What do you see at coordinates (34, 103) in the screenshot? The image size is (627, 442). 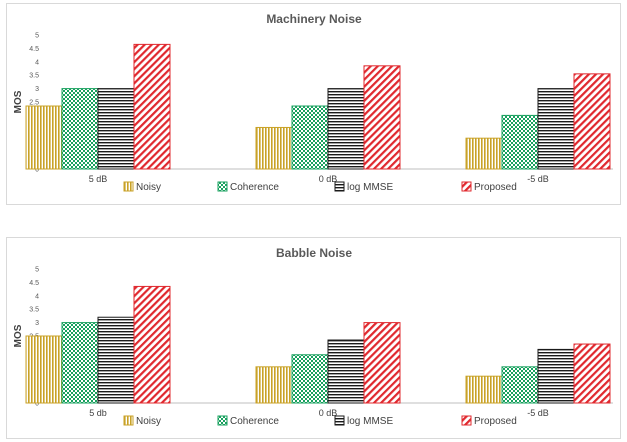 I see `y-tick-label: 2.5` at bounding box center [34, 103].